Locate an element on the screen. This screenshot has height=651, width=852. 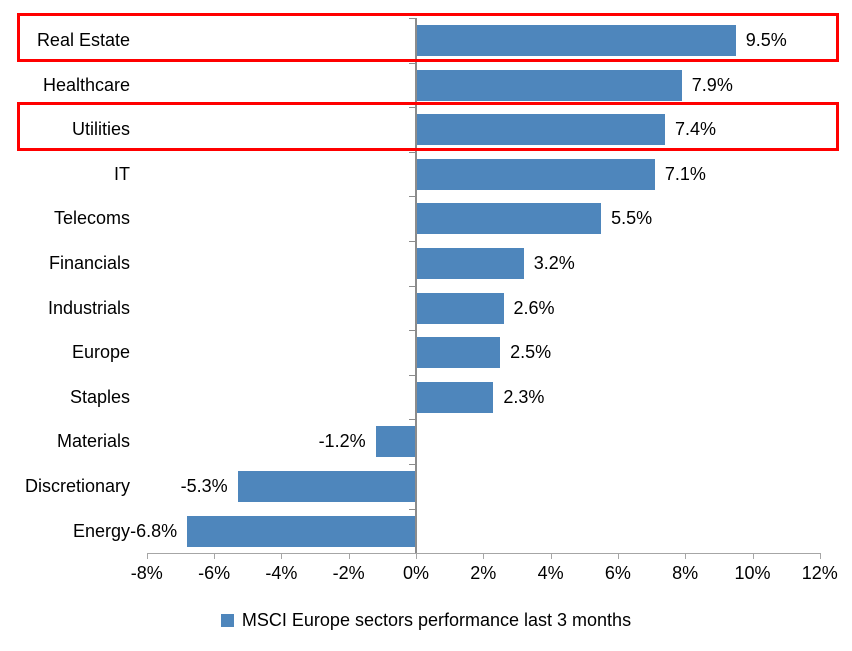
category-label-industrials: Industrials is located at coordinates (88, 307).